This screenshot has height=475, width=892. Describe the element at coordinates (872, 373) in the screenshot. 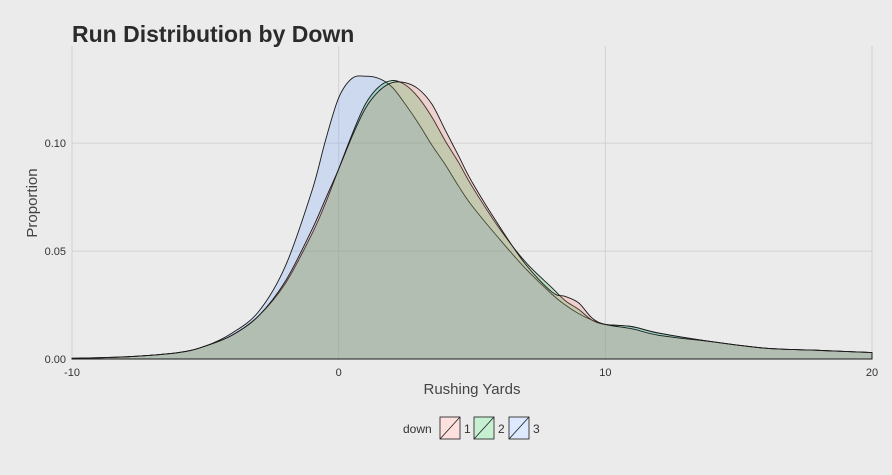

I see `x-tick-label: 20` at that location.